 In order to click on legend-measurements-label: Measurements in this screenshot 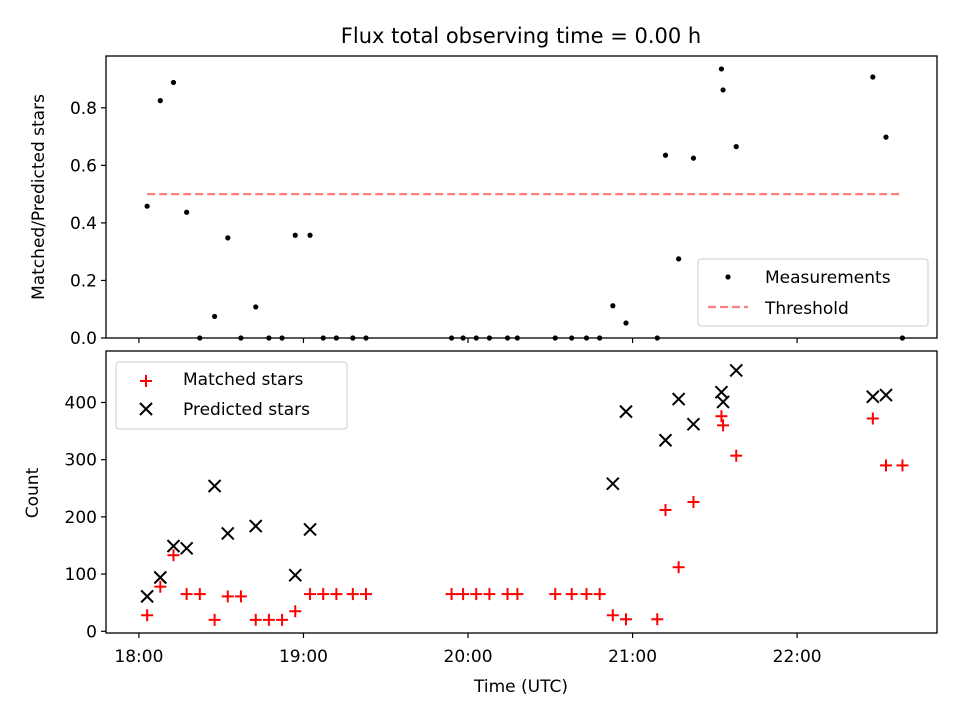, I will do `click(828, 278)`.